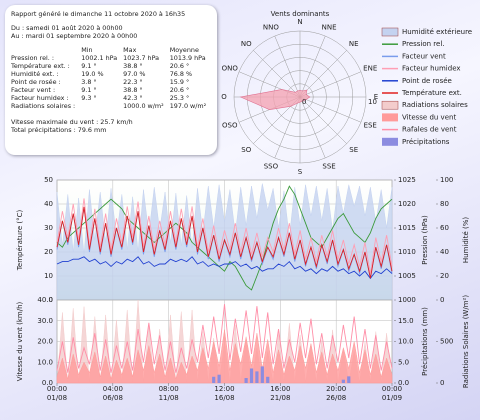 This screenshot has height=420, width=480. What do you see at coordinates (87, 50) in the screenshot?
I see `column-header: Min` at bounding box center [87, 50].